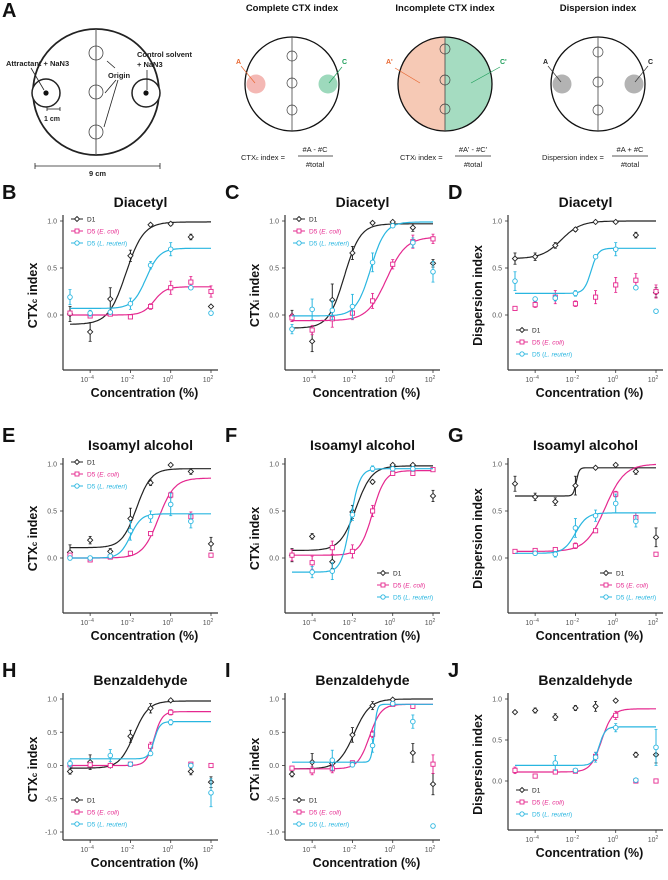  Describe the element at coordinates (33, 539) in the screenshot. I see `y-axis-label: CTXc index` at that location.